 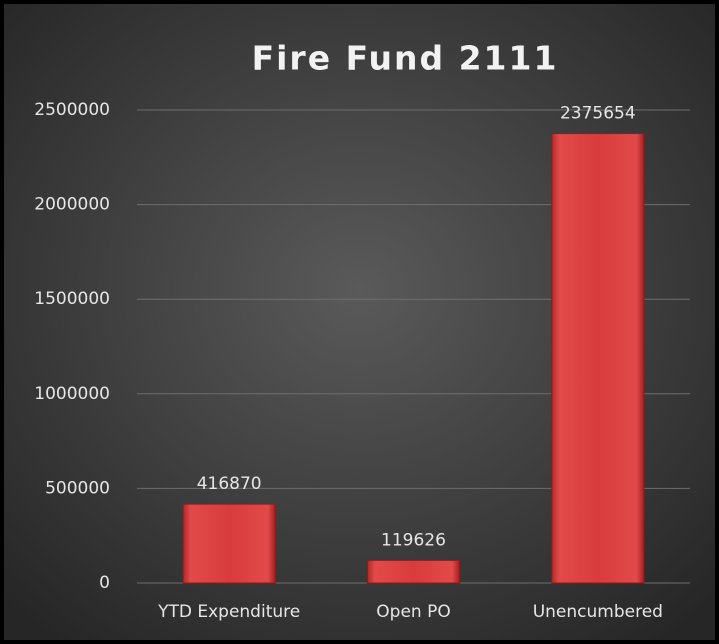 I want to click on data-label: 119626, so click(x=413, y=540).